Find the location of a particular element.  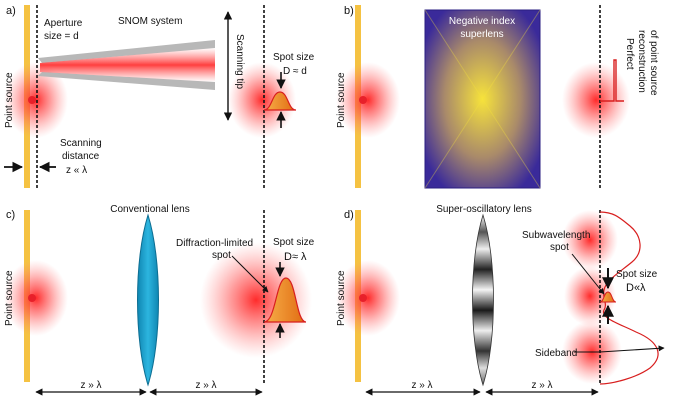

panel-d-title: Super-oscillatory lens is located at coordinates (484, 209).